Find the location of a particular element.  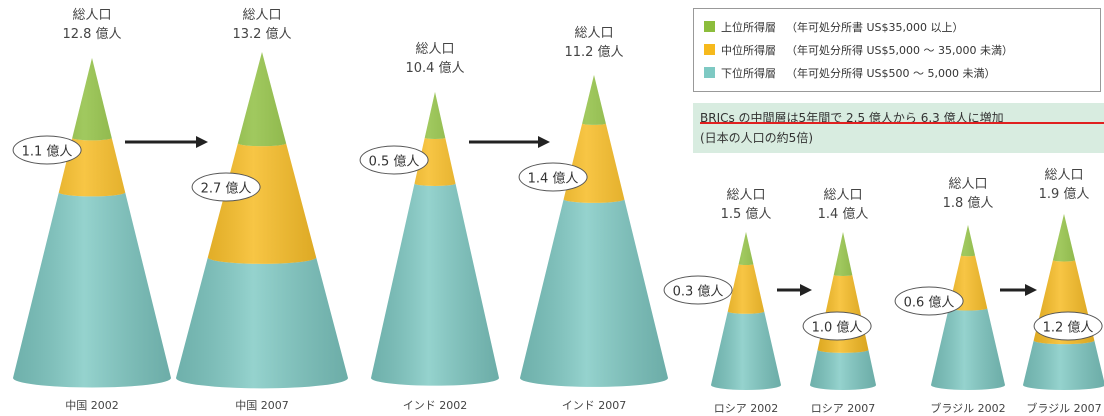

year-label: ブラジル 2002 is located at coordinates (968, 408).